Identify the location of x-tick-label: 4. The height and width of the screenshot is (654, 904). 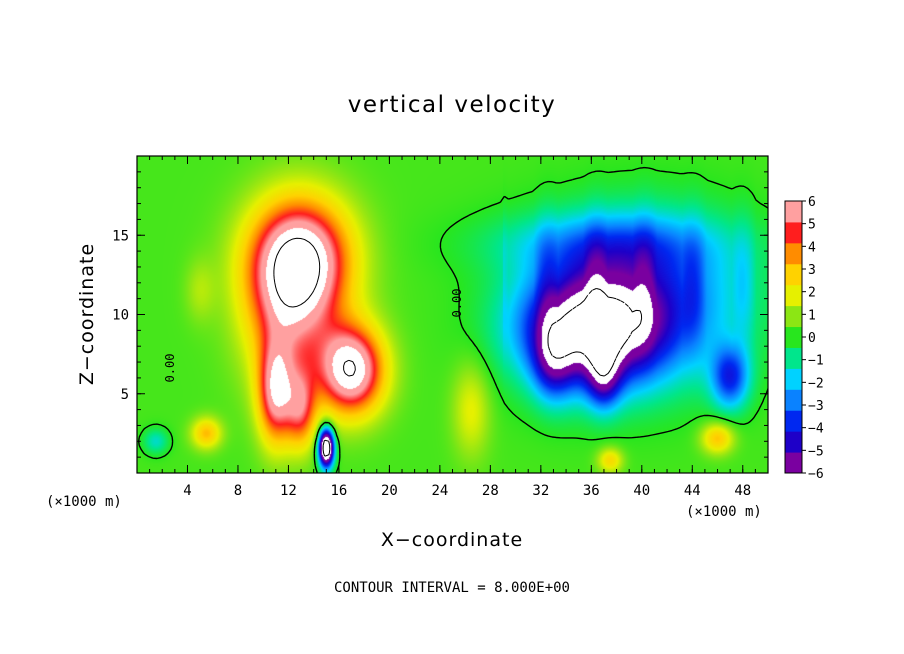
(187, 491).